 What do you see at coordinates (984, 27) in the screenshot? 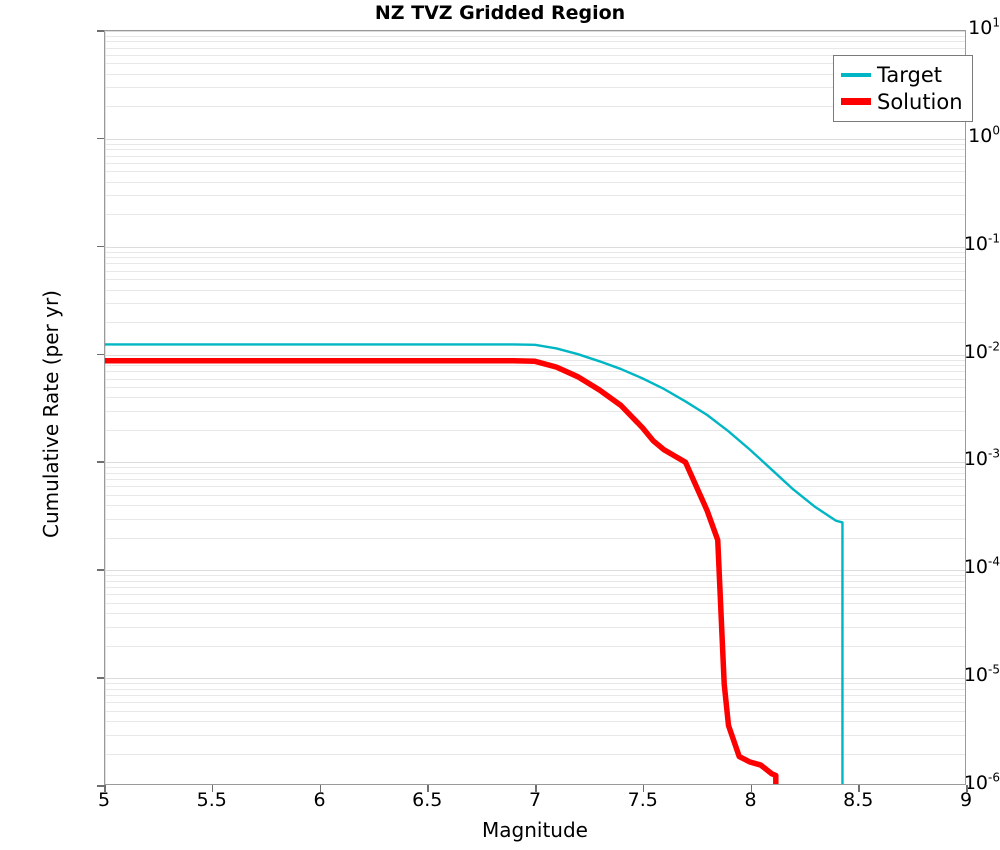
I see `y-tick-label: 10¹` at bounding box center [984, 27].